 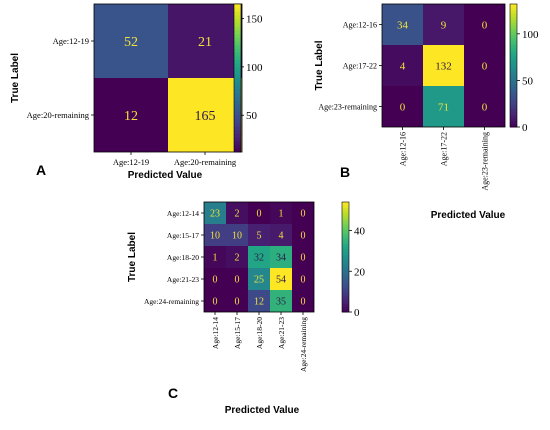 I want to click on x-tick-label: Age:12-19, so click(x=131, y=162).